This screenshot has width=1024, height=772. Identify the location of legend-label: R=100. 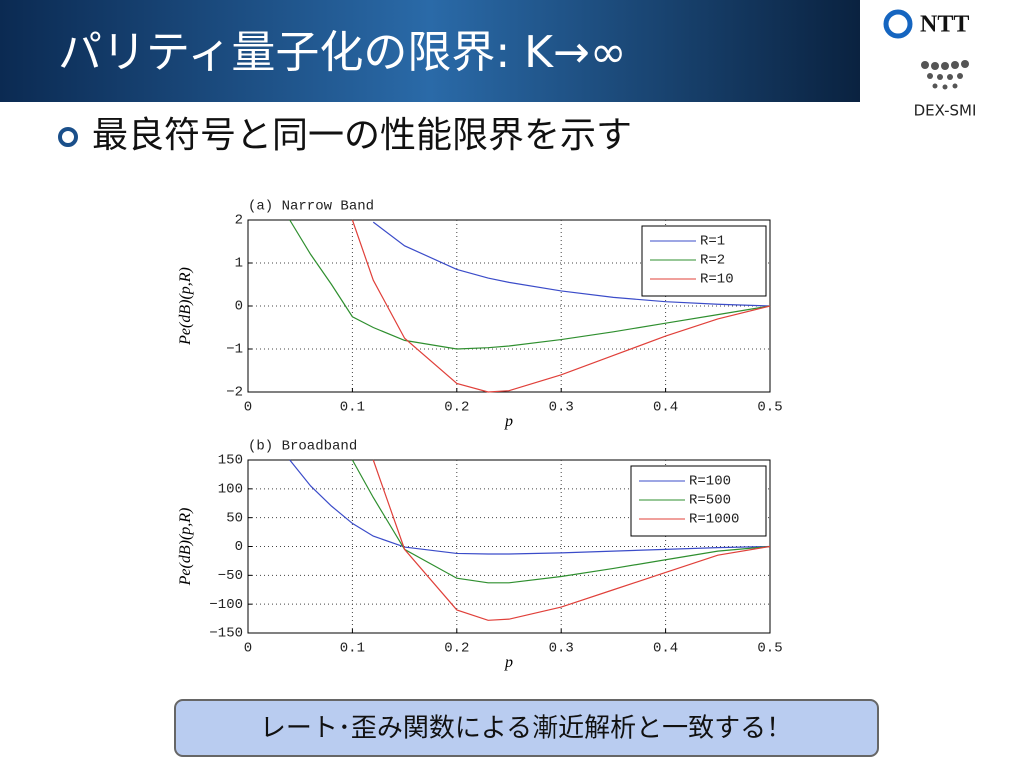
(710, 482).